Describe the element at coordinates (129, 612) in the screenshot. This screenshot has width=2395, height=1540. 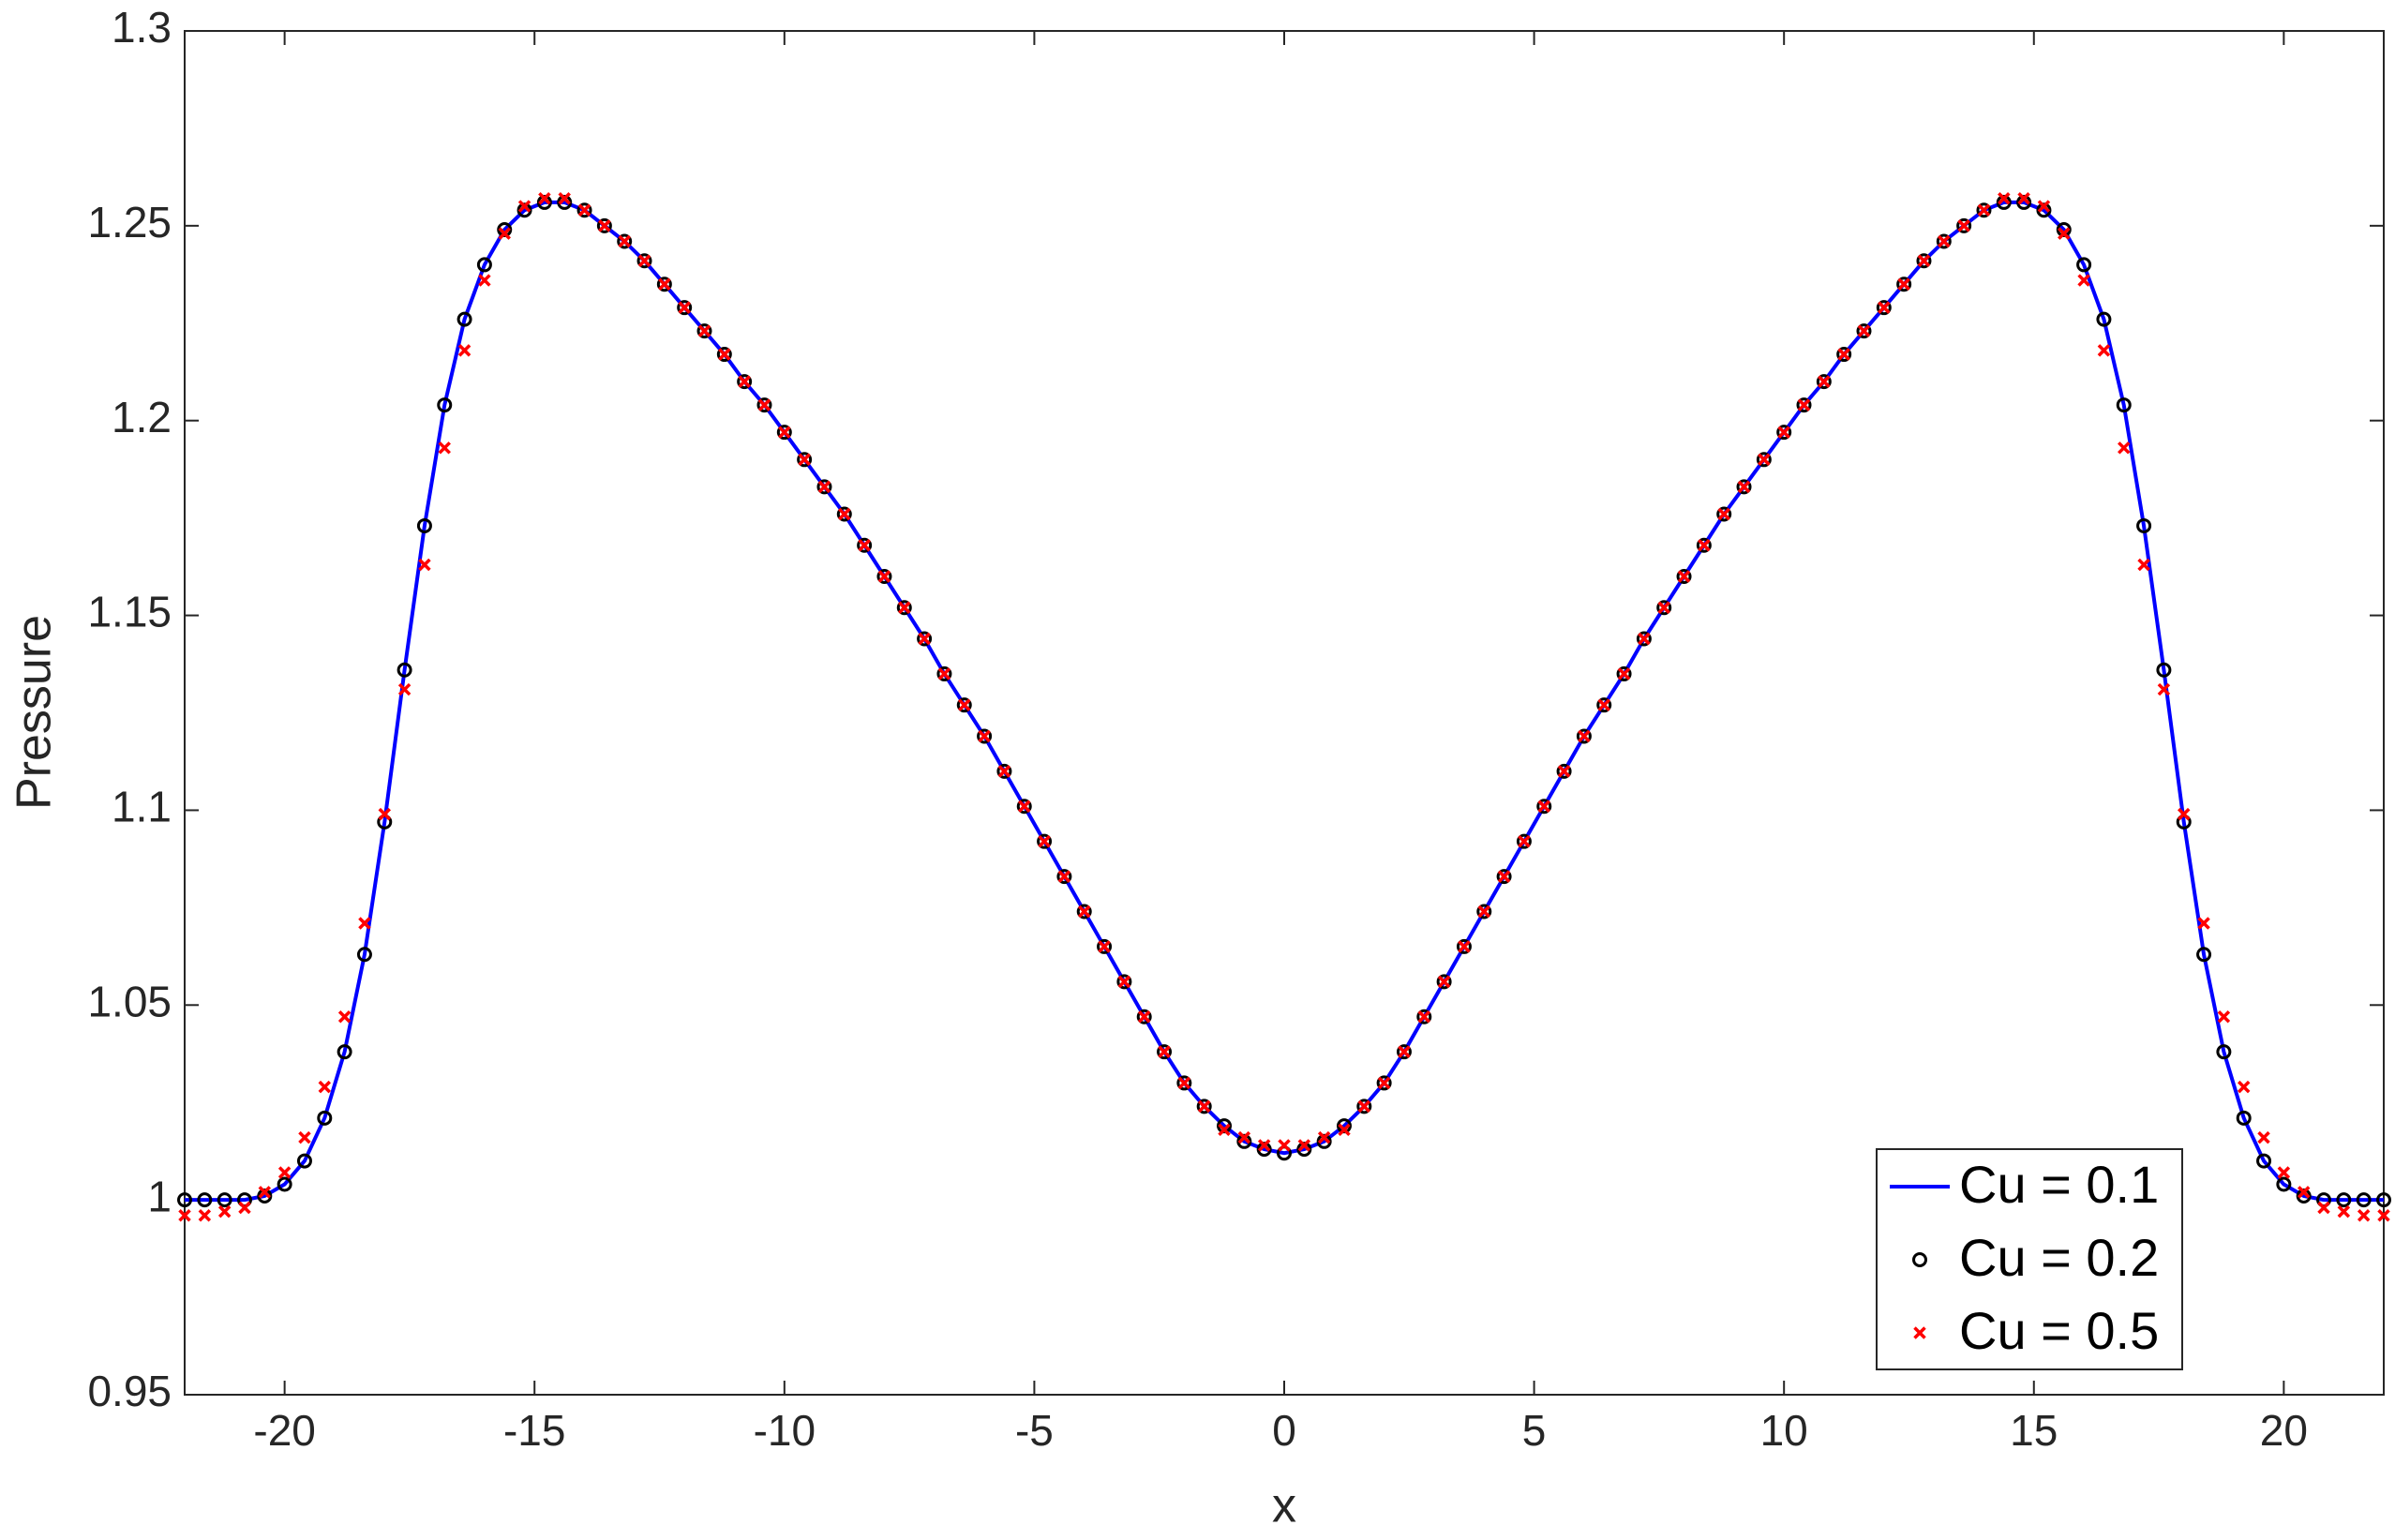
I see `y-tick-label: 1.15` at that location.